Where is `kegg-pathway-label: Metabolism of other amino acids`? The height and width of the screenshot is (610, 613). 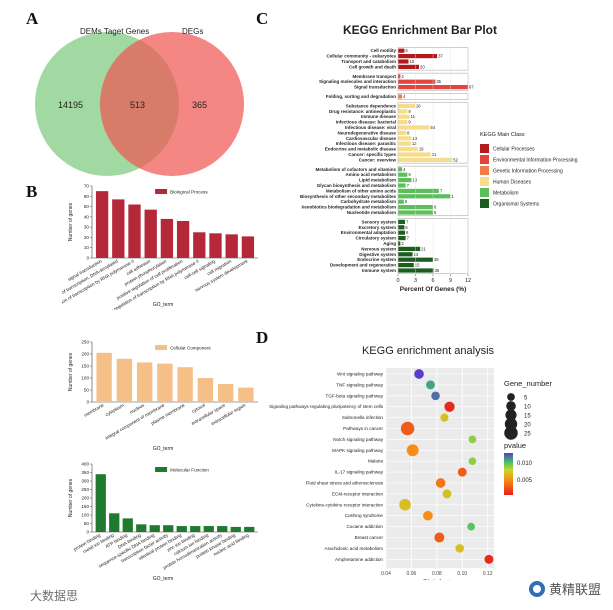
kegg-pathway-label: Metabolism of other amino acids is located at coordinates (361, 190).